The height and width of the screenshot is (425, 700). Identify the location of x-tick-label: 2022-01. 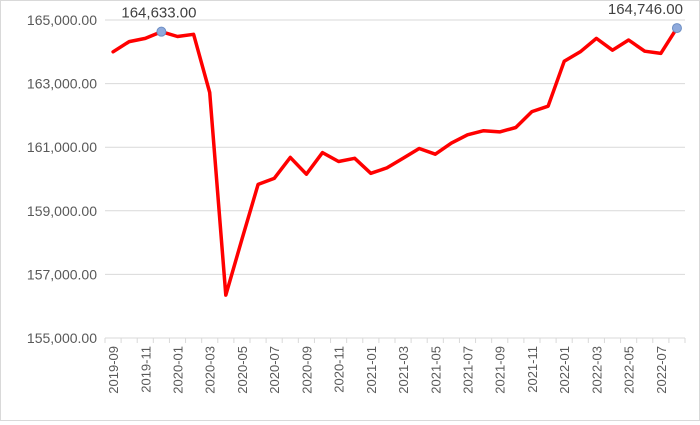
(564, 370).